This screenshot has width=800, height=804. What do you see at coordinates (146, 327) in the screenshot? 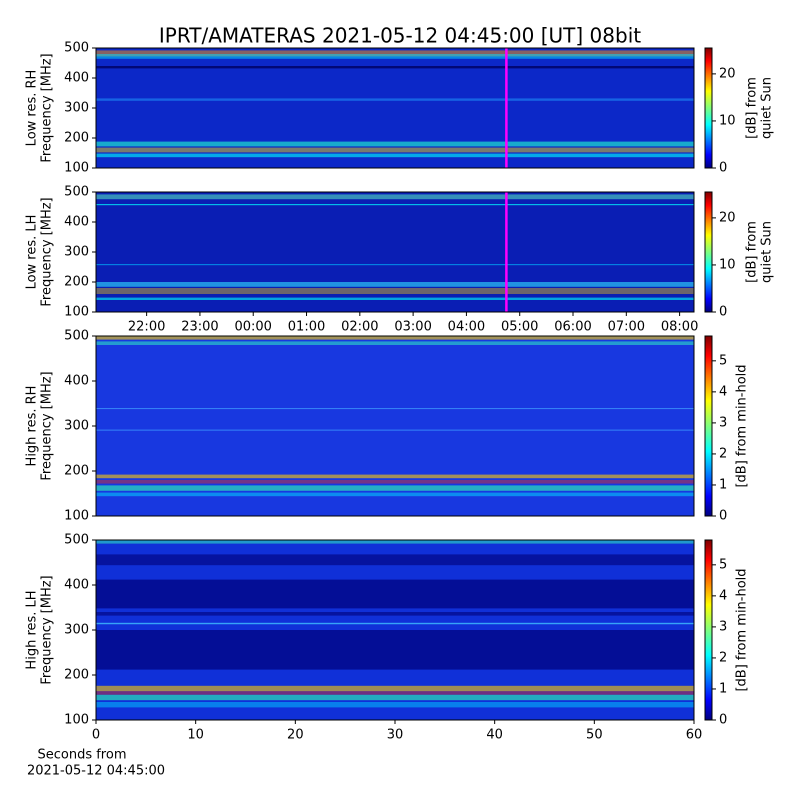
I see `x-tick-label: 22:00` at bounding box center [146, 327].